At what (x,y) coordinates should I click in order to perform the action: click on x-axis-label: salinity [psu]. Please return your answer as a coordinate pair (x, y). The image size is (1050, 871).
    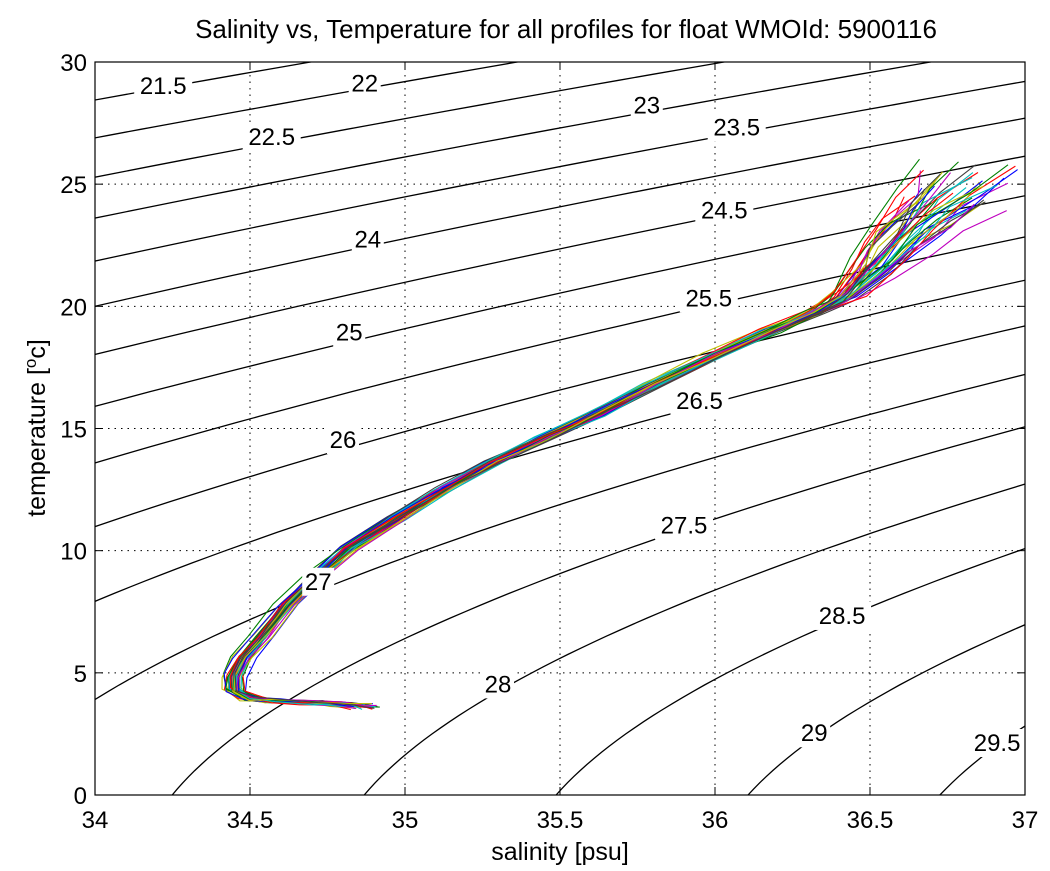
    Looking at the image, I should click on (560, 852).